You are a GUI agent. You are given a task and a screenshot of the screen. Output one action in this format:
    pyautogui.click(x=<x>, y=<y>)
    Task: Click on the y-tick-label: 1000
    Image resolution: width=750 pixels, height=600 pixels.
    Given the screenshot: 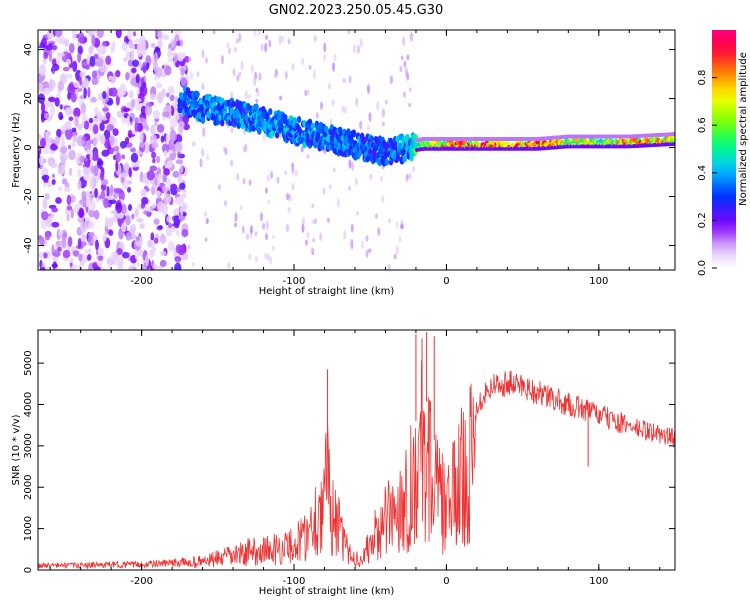 What is the action you would take?
    pyautogui.click(x=28, y=528)
    